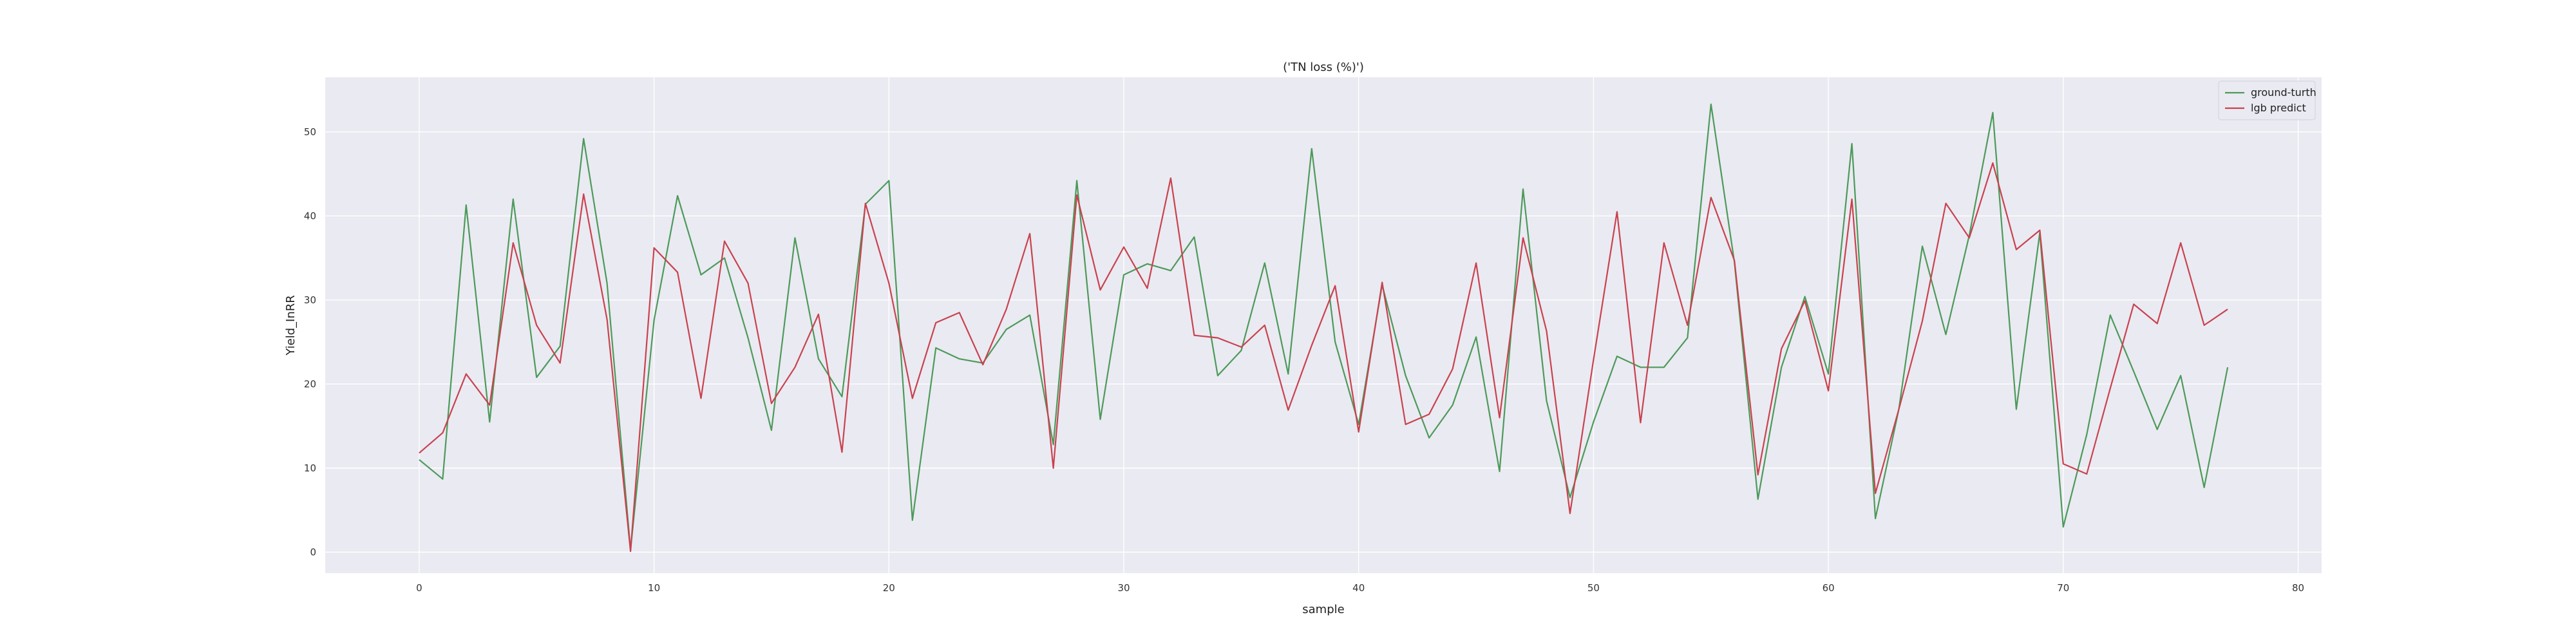 The width and height of the screenshot is (2576, 644). I want to click on legend: ground-turth lgb predict, so click(2267, 100).